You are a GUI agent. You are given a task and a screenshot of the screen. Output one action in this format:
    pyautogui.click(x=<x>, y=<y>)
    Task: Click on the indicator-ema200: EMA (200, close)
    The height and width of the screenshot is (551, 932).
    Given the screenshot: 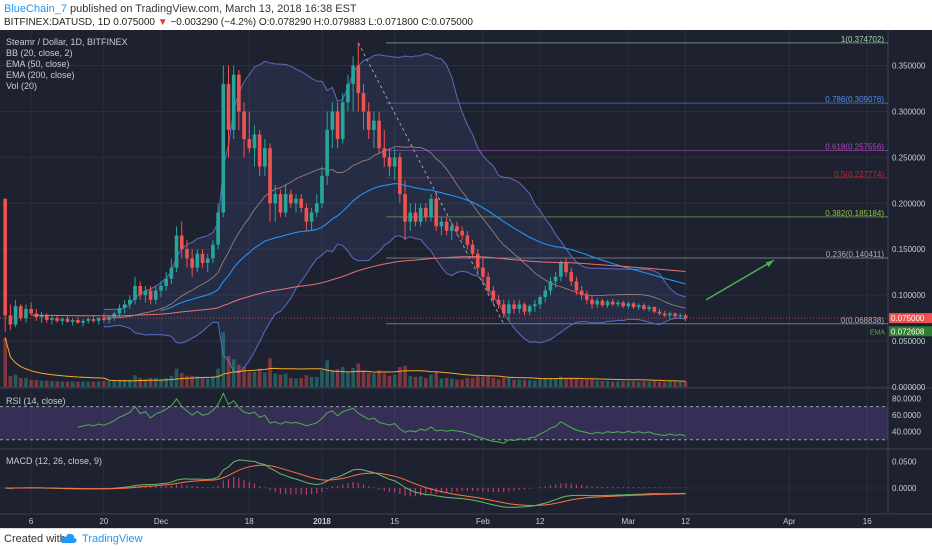 What is the action you would take?
    pyautogui.click(x=40, y=75)
    